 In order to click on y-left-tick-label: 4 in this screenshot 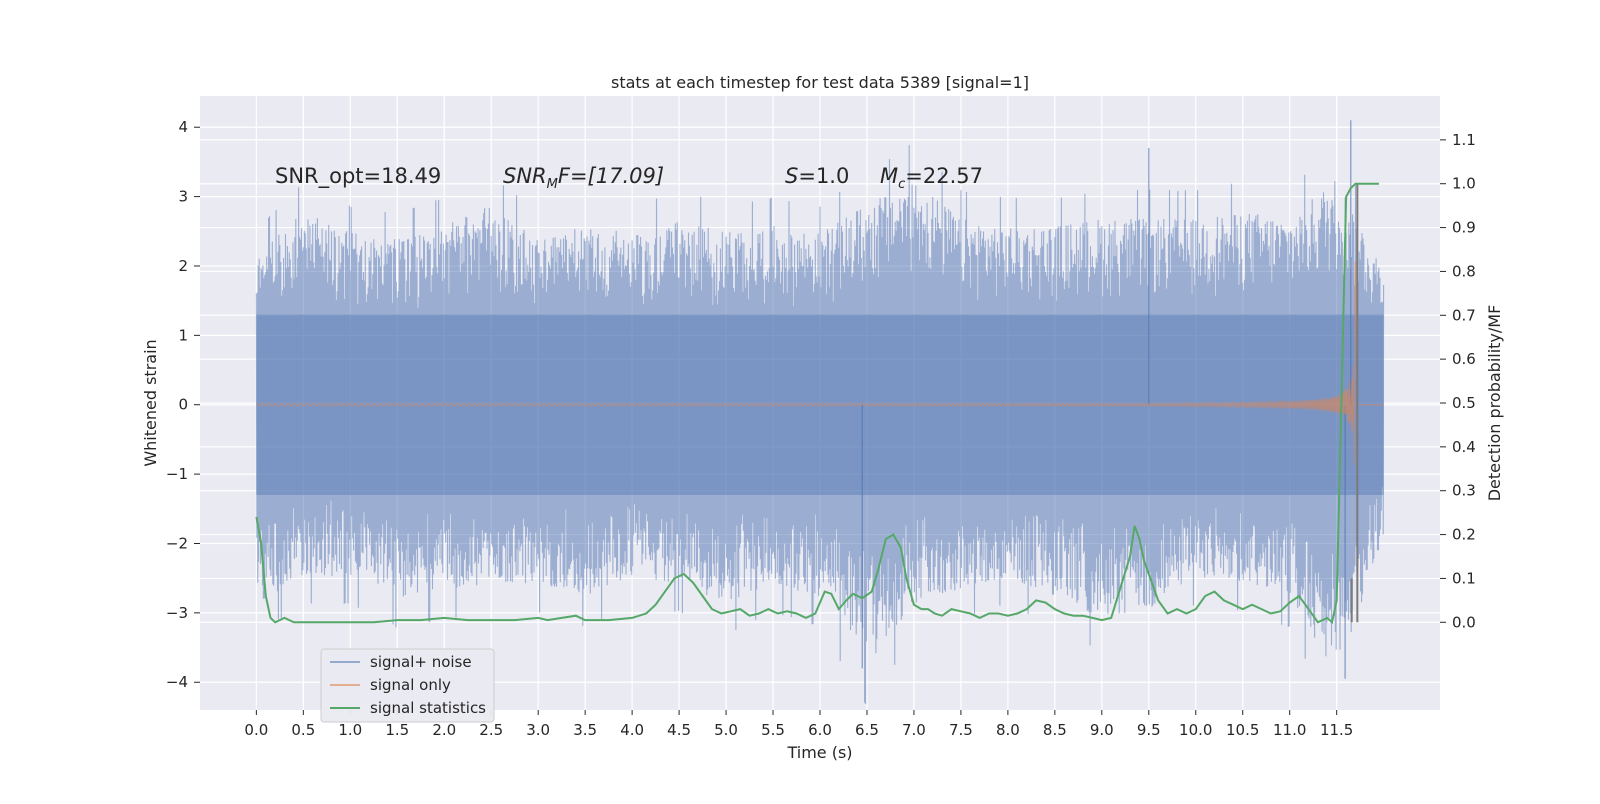, I will do `click(183, 127)`.